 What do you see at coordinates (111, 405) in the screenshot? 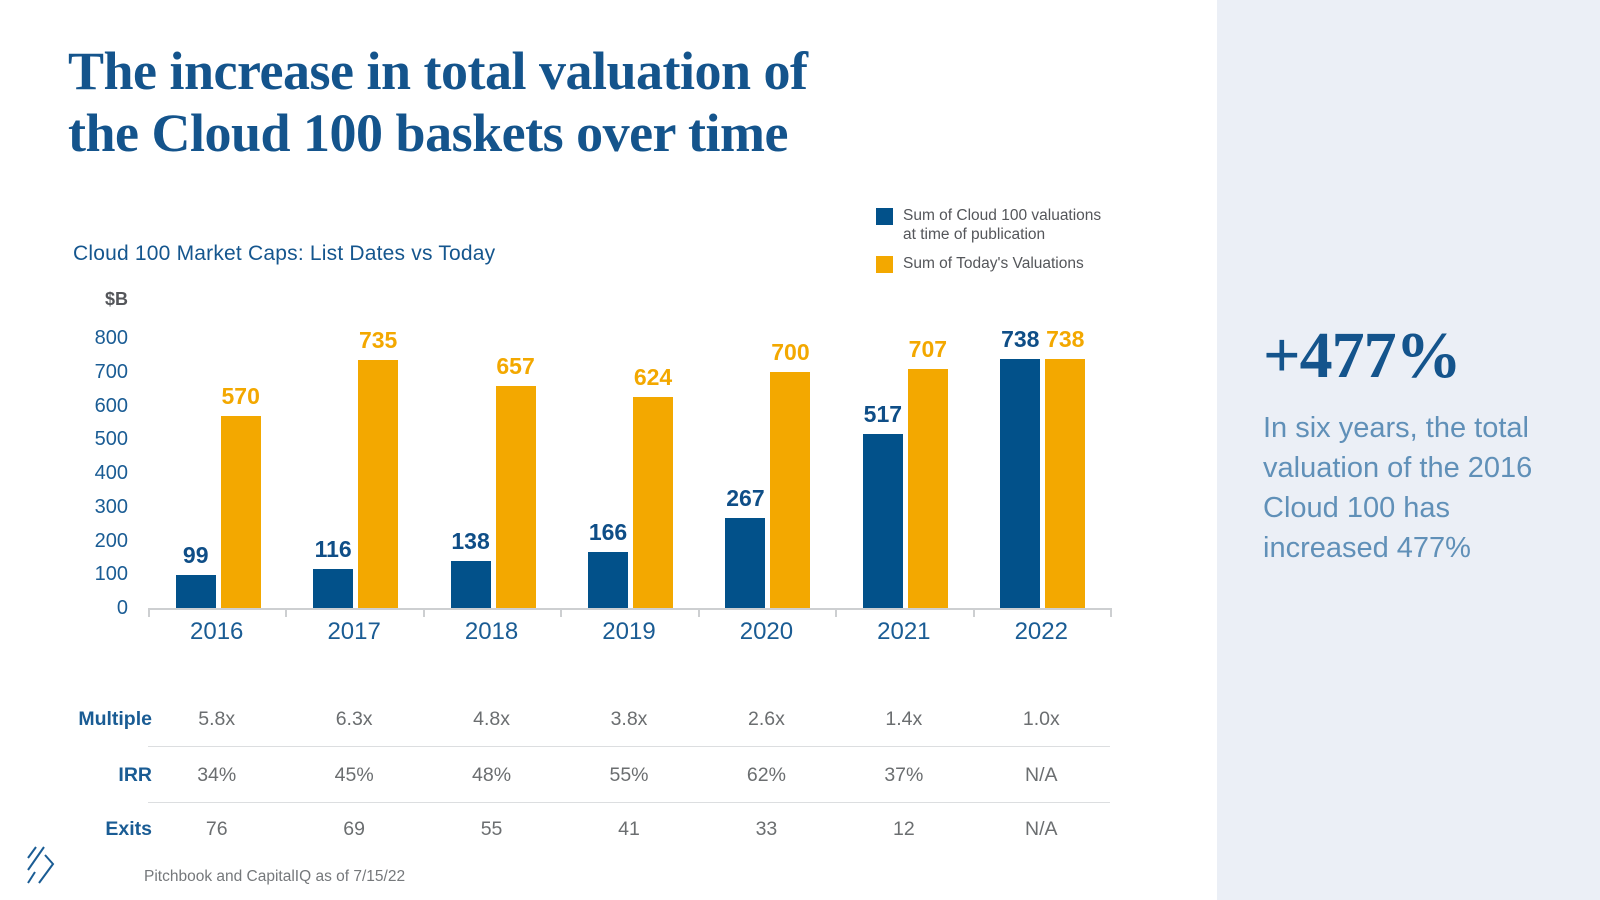
I see `y-axis-tick-label: 600` at bounding box center [111, 405].